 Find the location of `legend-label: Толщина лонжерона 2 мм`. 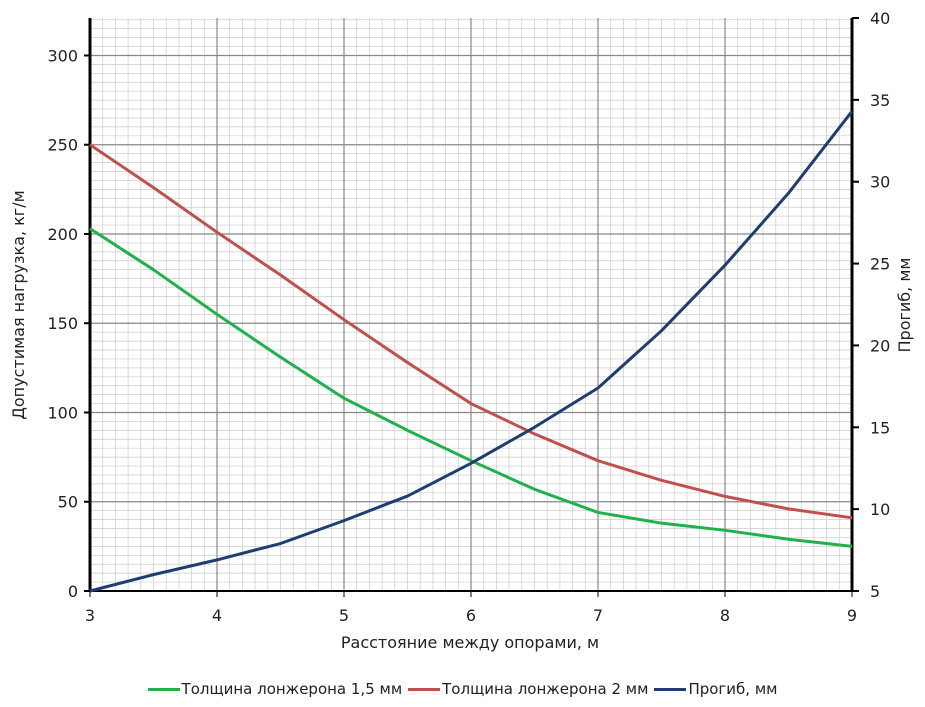

legend-label: Толщина лонжерона 2 мм is located at coordinates (545, 689).